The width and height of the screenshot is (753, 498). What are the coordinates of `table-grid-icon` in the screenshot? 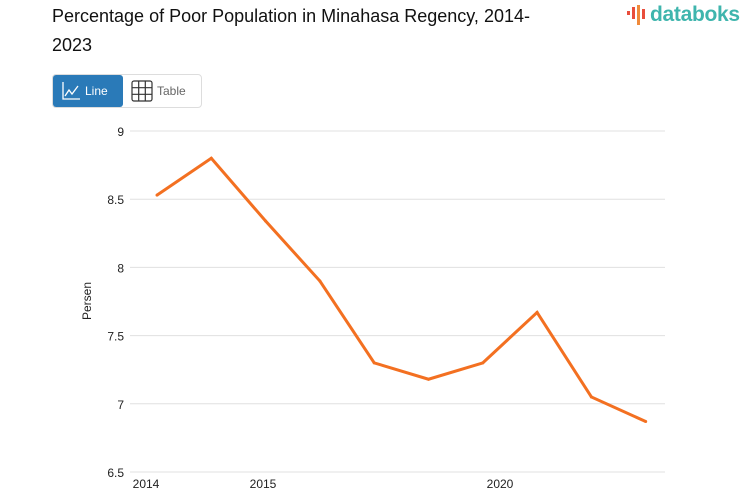 It's located at (142, 91).